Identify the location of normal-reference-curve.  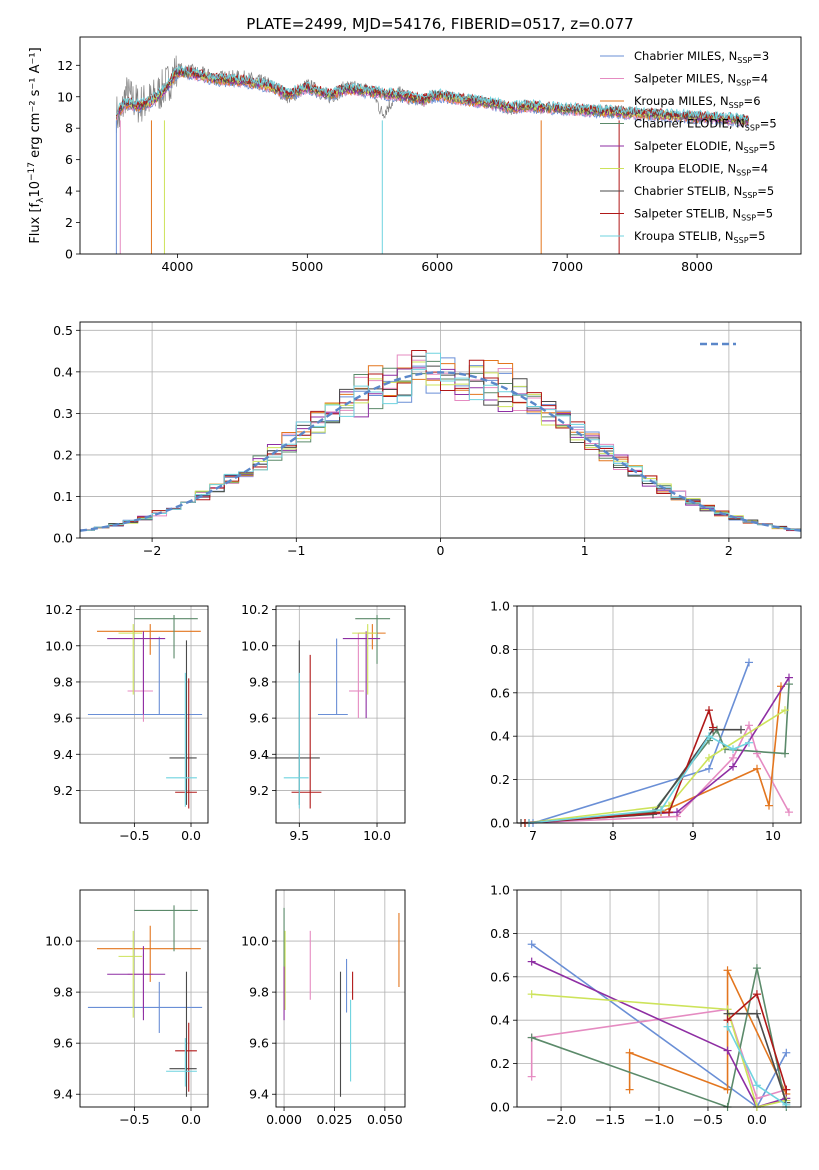
(440, 451).